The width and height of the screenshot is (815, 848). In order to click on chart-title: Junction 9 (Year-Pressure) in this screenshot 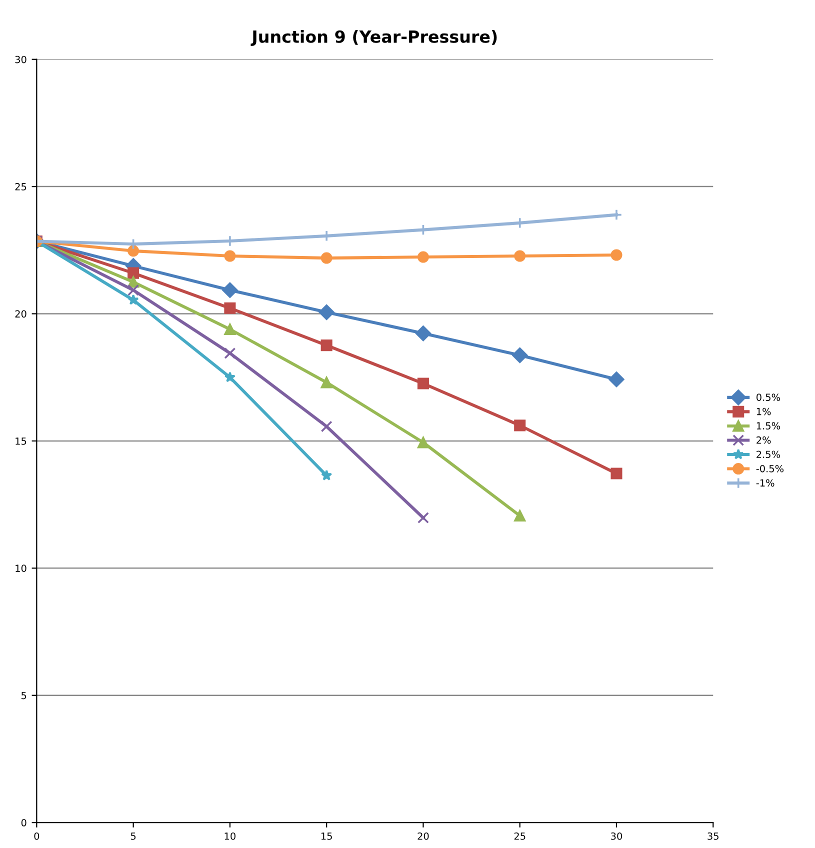, I will do `click(373, 38)`.